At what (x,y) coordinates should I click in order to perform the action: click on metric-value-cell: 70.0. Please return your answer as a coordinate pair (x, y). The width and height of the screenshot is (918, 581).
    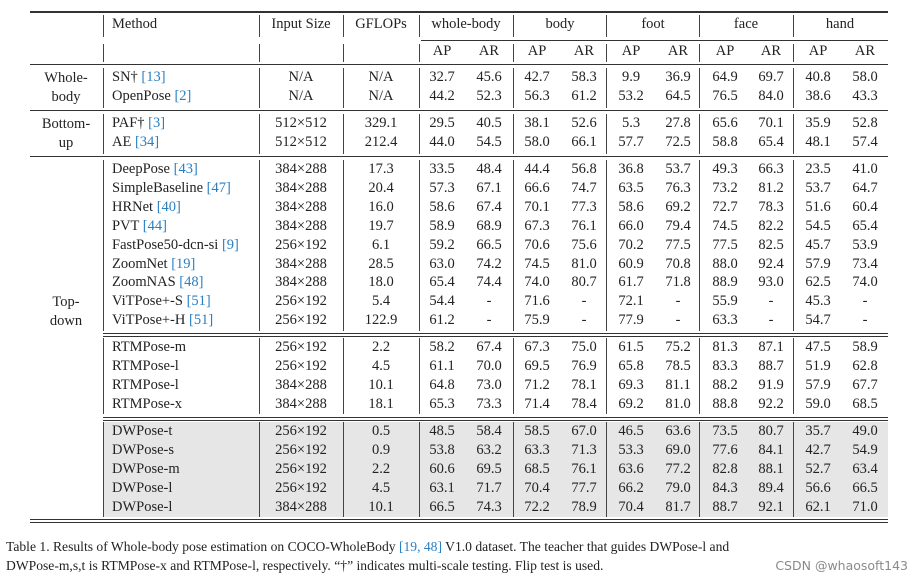
    Looking at the image, I should click on (489, 365).